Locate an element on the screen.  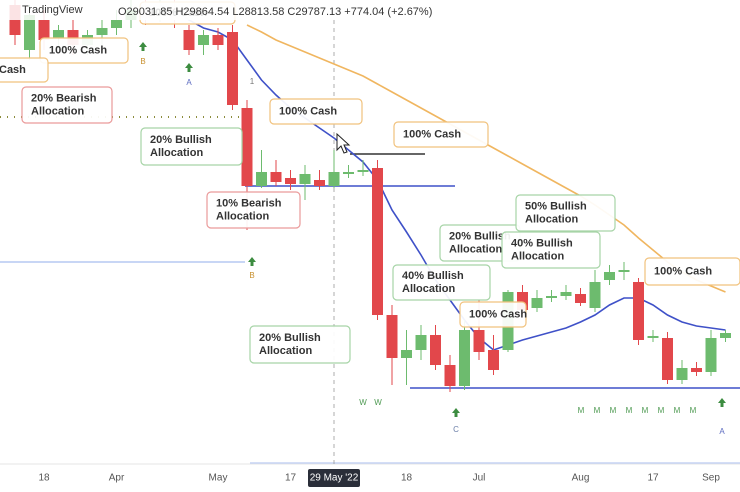
header-bar is located at coordinates (370, 10).